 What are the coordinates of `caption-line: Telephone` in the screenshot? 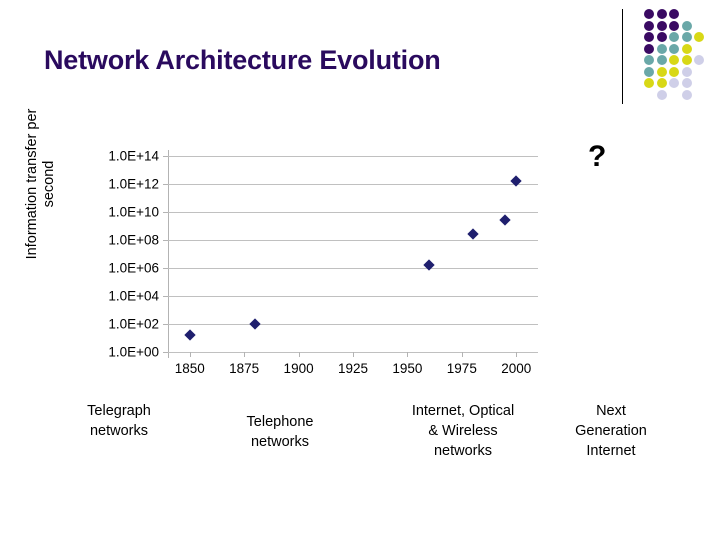 It's located at (280, 422).